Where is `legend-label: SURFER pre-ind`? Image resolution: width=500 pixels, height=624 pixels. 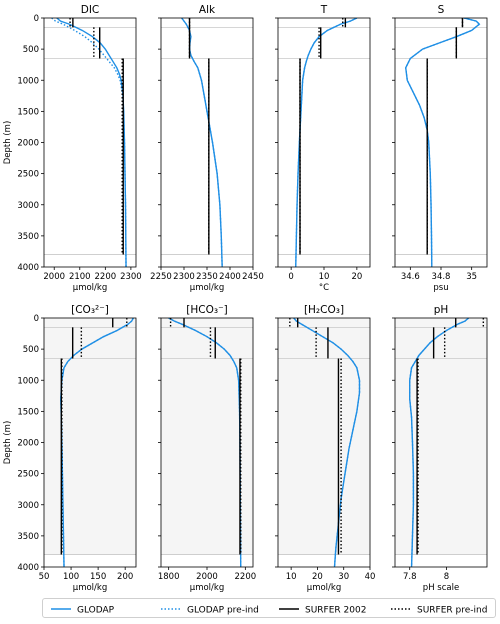 legend-label: SURFER pre-ind is located at coordinates (452, 611).